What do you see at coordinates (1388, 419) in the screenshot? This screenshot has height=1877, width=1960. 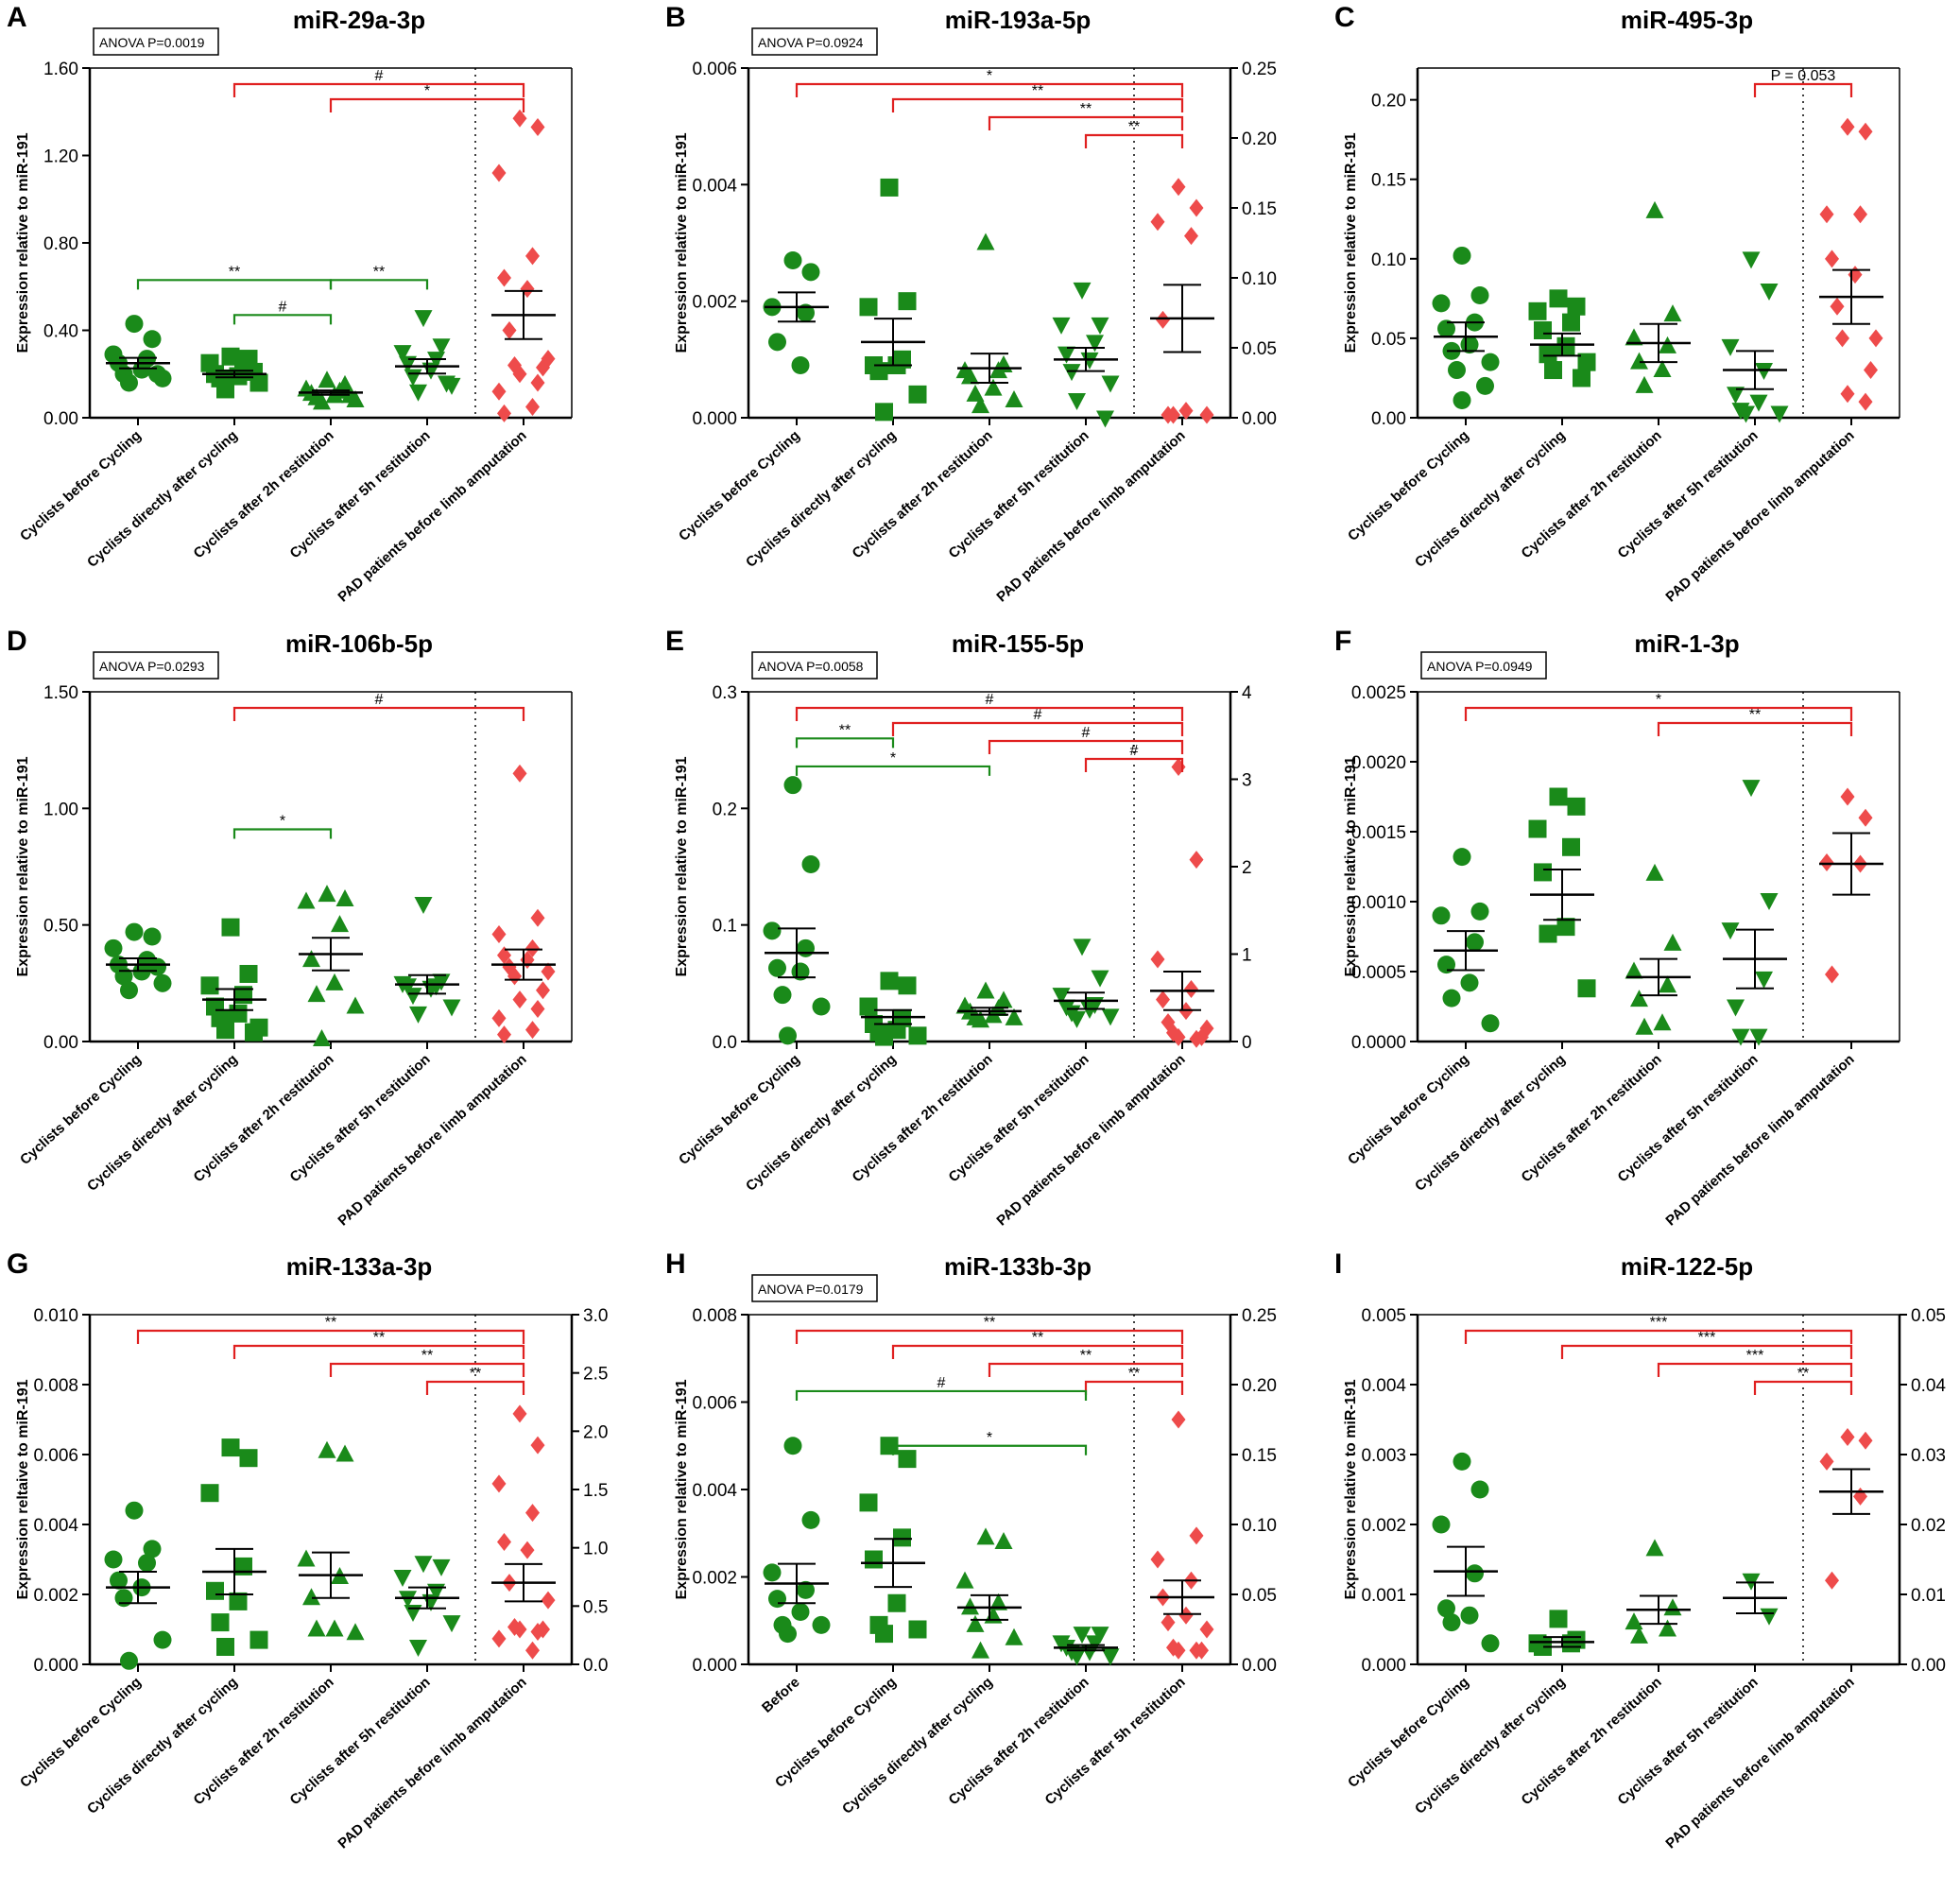 I see `y-tick-label: 0.00` at bounding box center [1388, 419].